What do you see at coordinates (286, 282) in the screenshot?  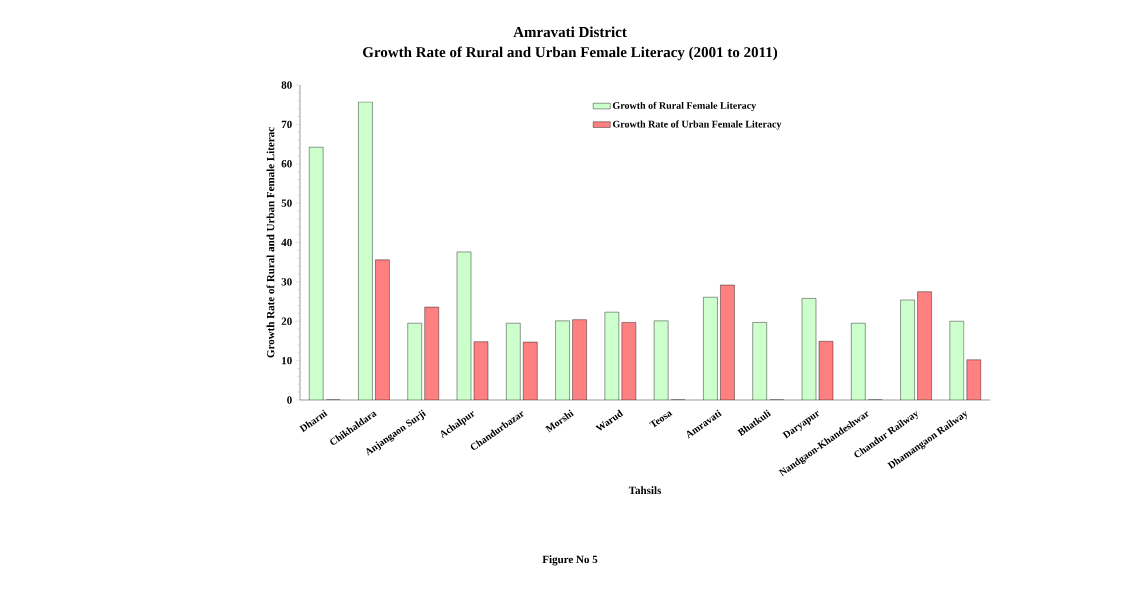 I see `y-tick-label: 30` at bounding box center [286, 282].